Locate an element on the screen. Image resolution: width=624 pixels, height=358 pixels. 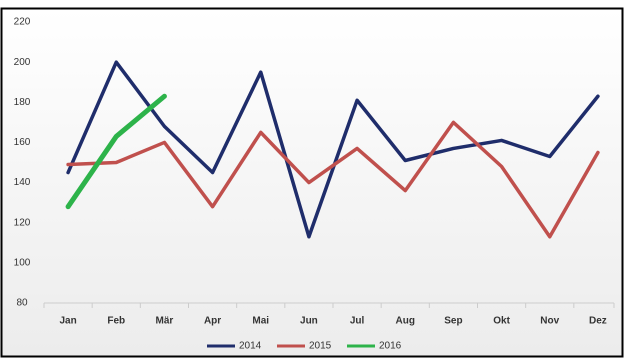
x-tick-label: Aug is located at coordinates (405, 321).